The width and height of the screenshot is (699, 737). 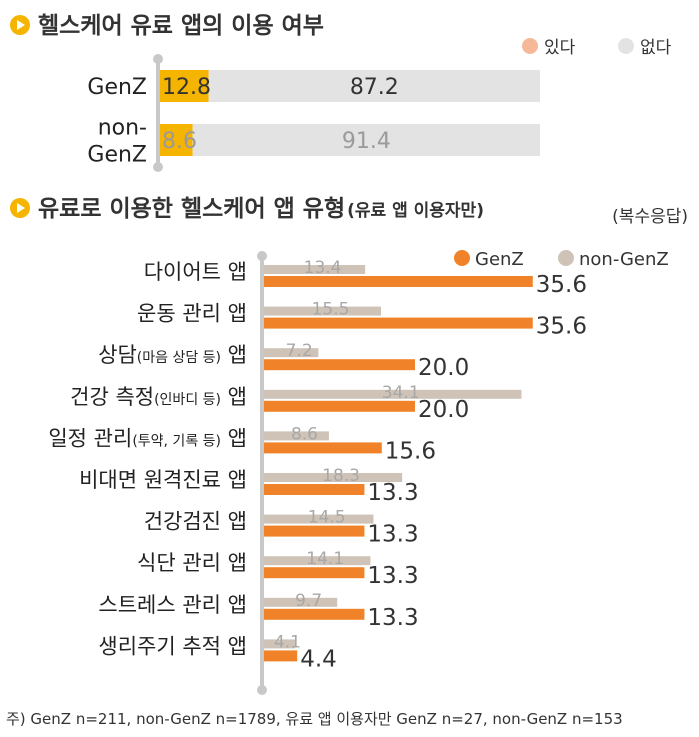 I want to click on value-label-yes: 12.8, so click(x=186, y=87).